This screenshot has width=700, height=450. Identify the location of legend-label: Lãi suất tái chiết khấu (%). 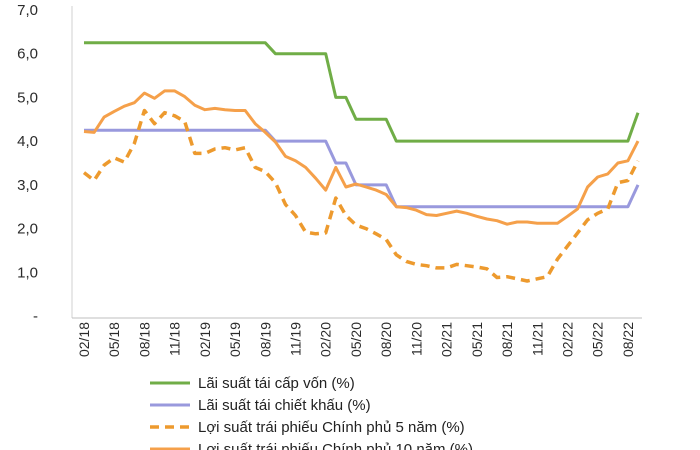
(284, 405).